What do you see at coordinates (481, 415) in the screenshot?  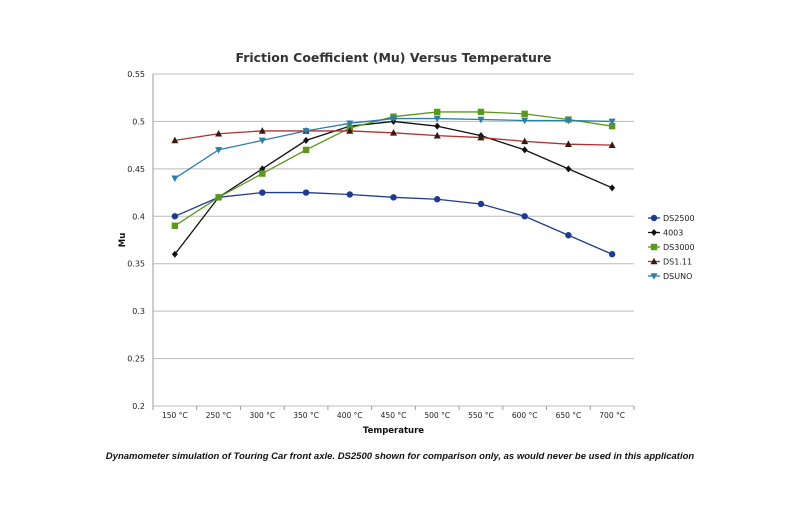 I see `x-tick-label: 550 °C` at bounding box center [481, 415].